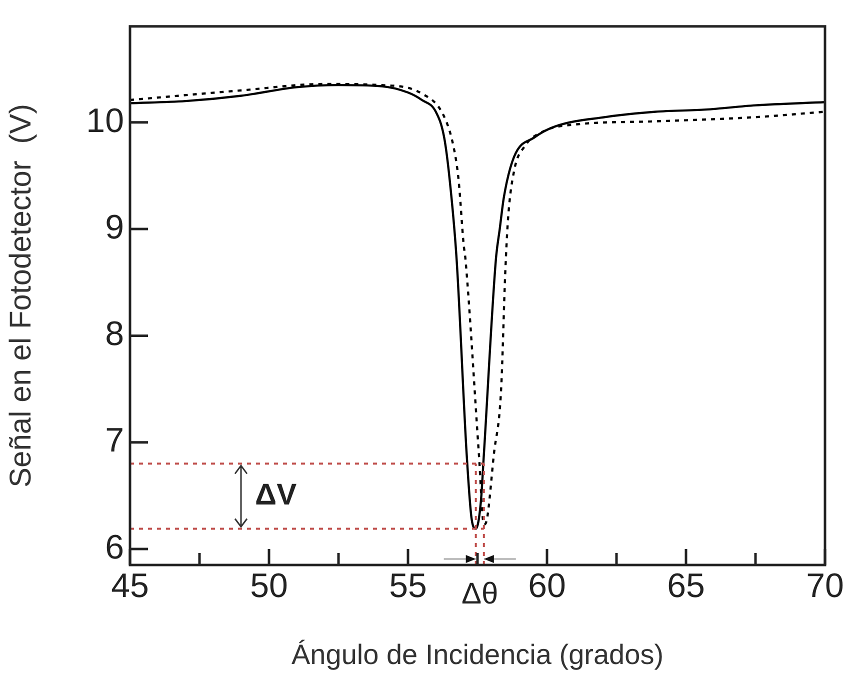  I want to click on x-axis-title: Ángulo de Incidencia (grados), so click(477, 654).